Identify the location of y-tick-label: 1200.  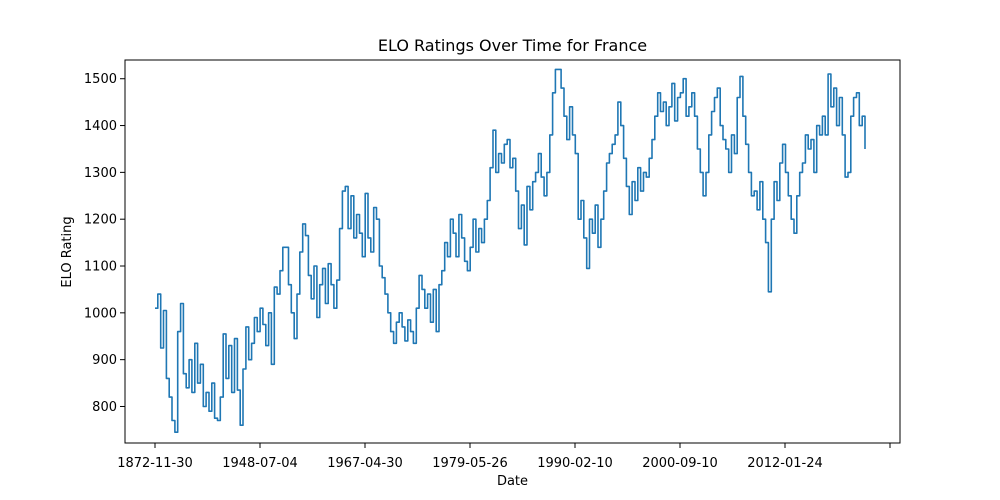
(100, 220).